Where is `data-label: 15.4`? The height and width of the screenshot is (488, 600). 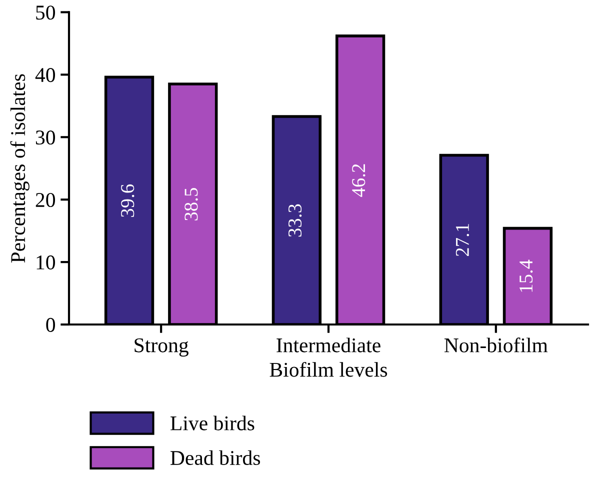
data-label: 15.4 is located at coordinates (526, 276).